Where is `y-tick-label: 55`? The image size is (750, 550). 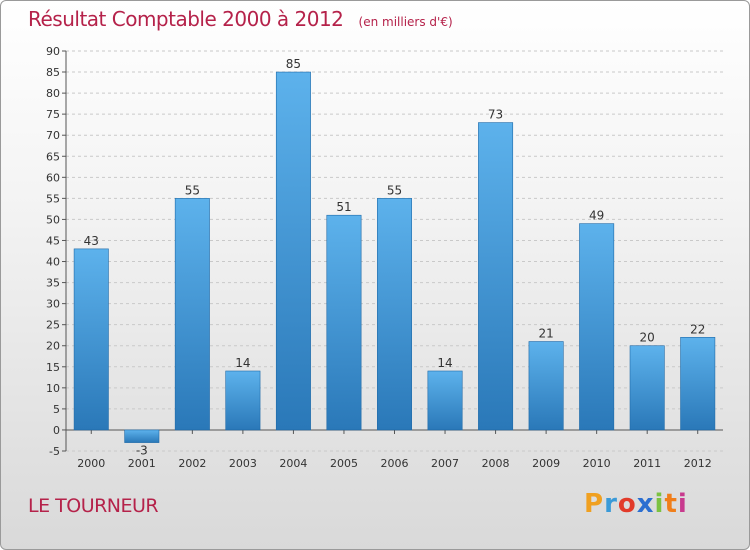 y-tick-label: 55 is located at coordinates (53, 198).